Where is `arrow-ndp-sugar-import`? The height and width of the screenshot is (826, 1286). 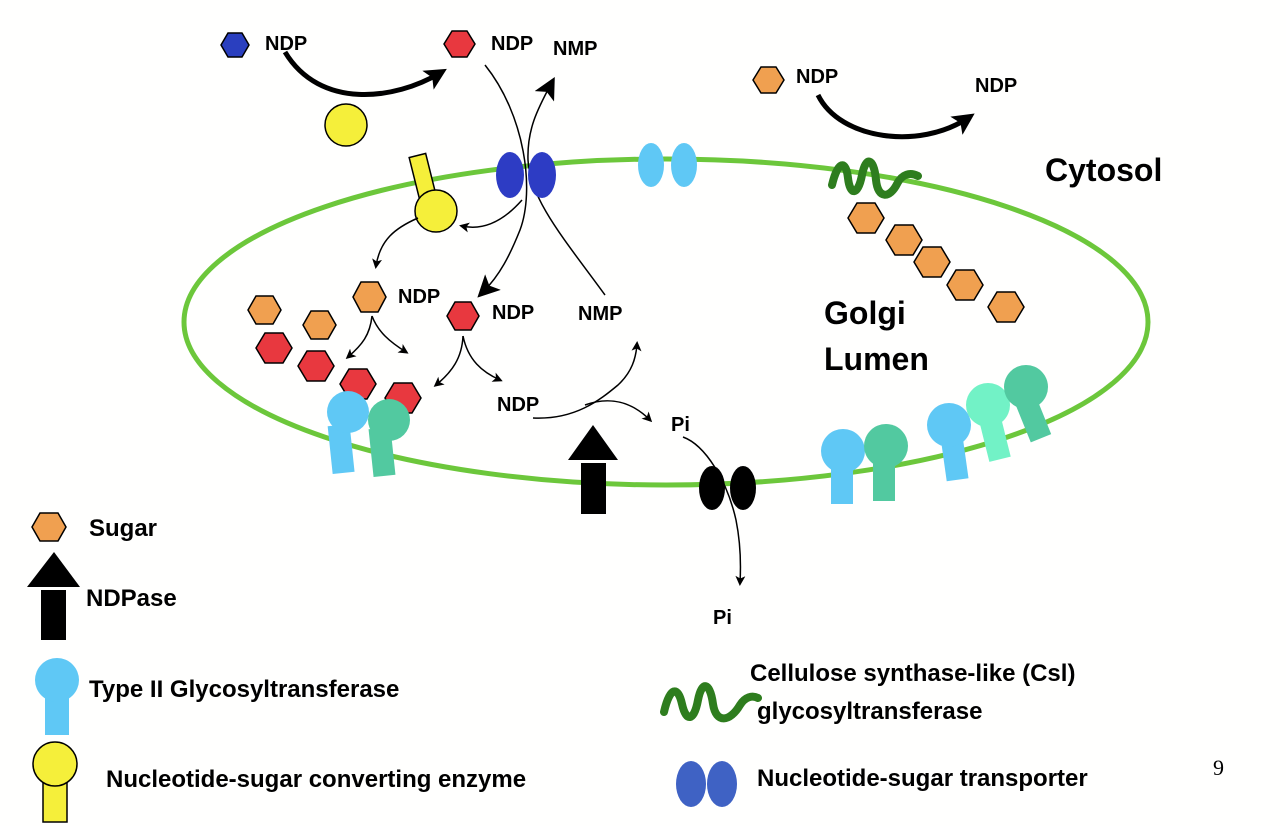 arrow-ndp-sugar-import is located at coordinates (502, 181).